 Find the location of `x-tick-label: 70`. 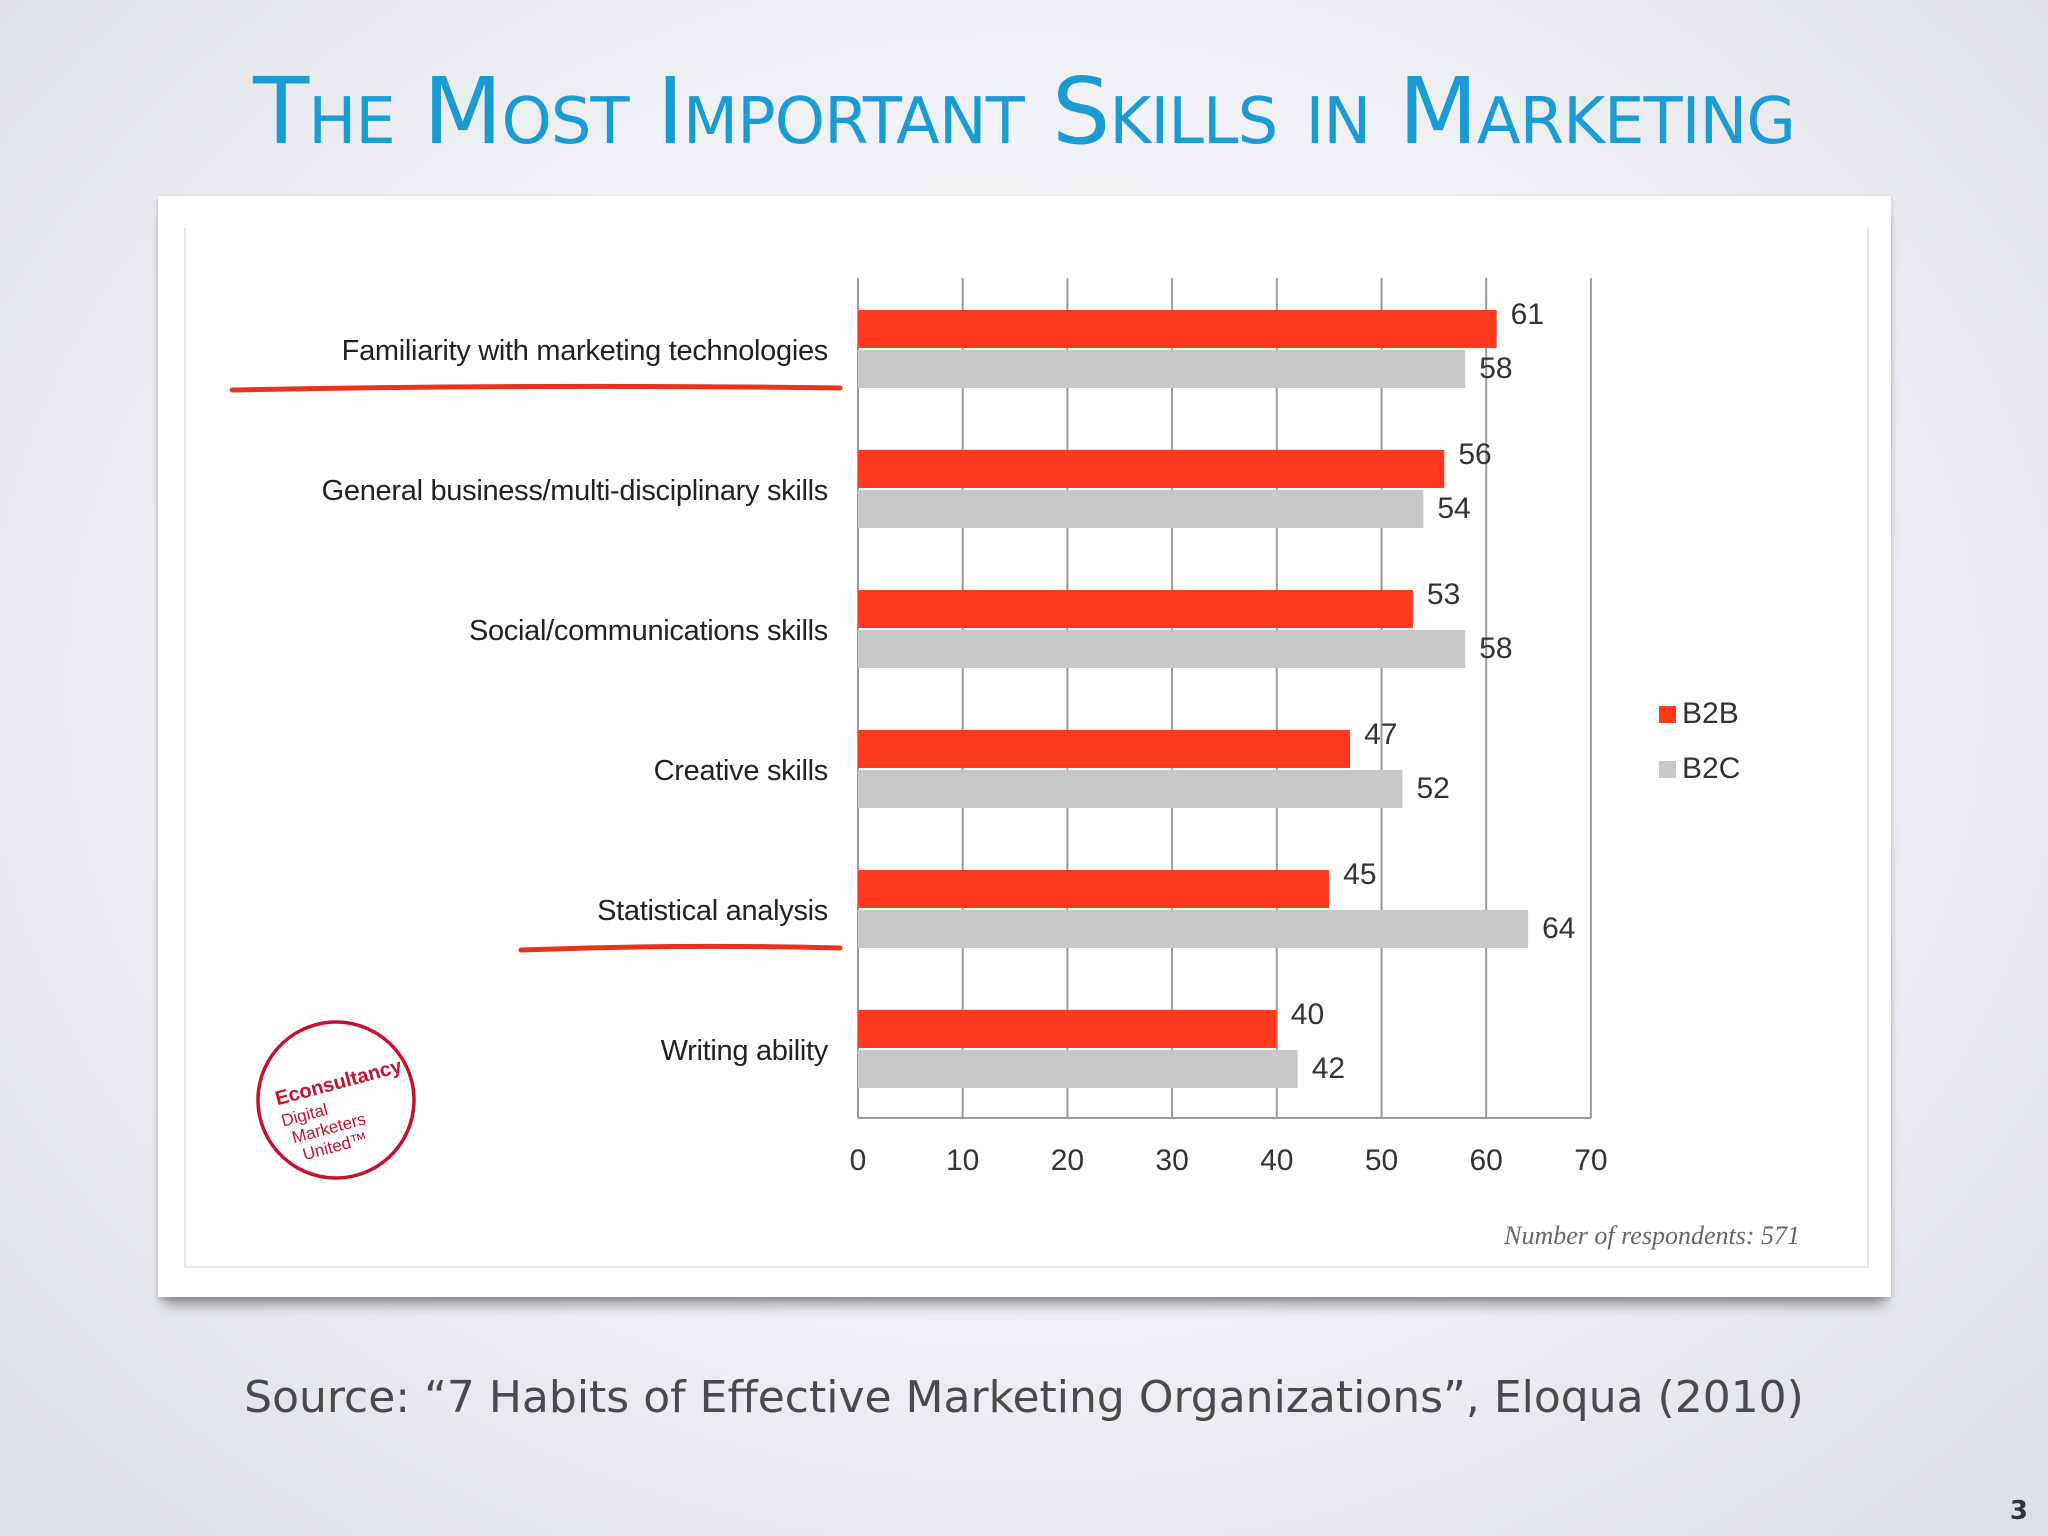

x-tick-label: 70 is located at coordinates (1590, 1160).